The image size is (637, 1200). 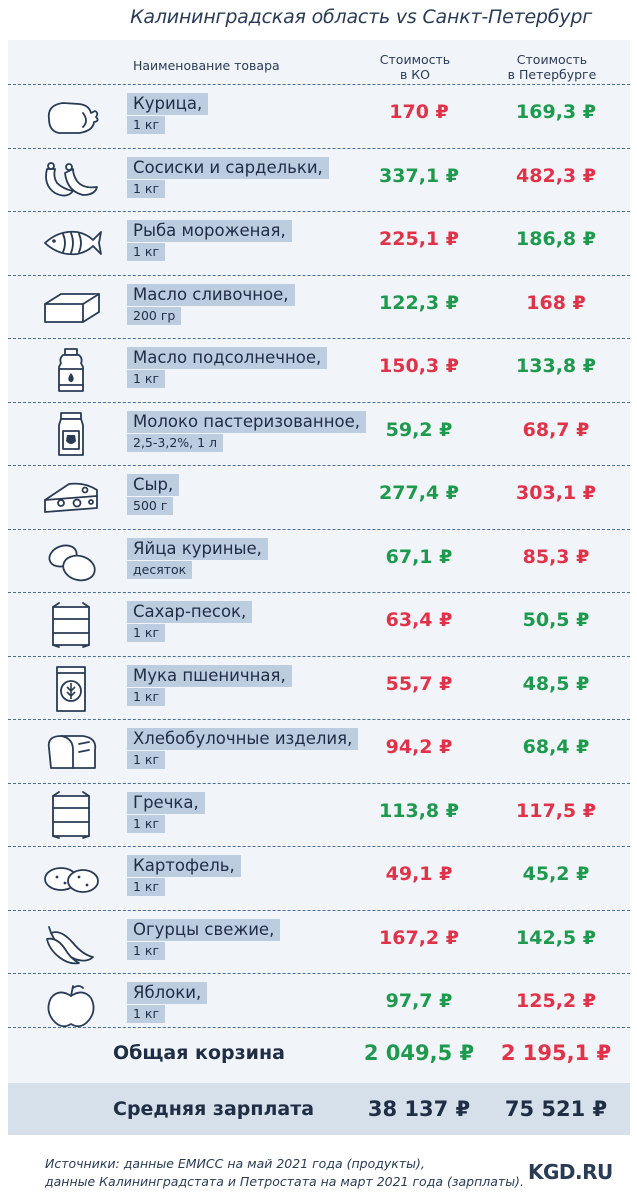 What do you see at coordinates (556, 620) in the screenshot?
I see `price-spb: 50,5 ₽` at bounding box center [556, 620].